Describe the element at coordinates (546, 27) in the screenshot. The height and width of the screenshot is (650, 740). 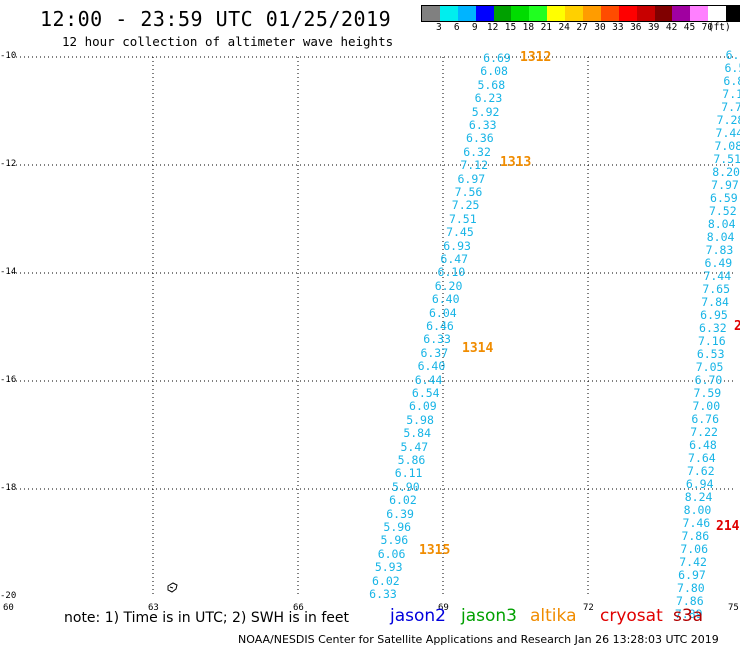
I see `color-legend-label: 21` at that location.